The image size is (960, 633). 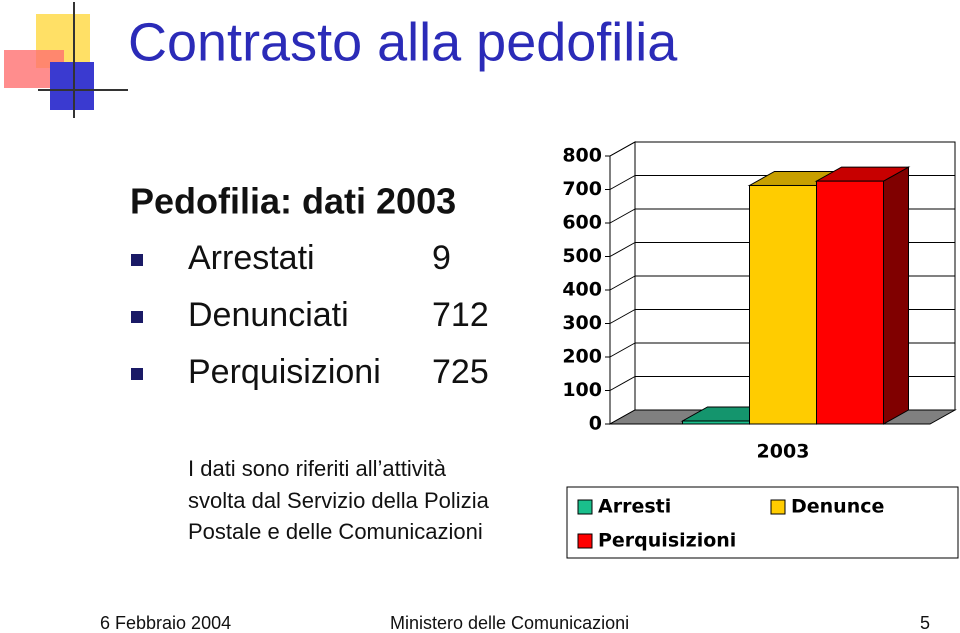 I want to click on note-line: I dati sono riferiti all’attività, so click(x=317, y=468).